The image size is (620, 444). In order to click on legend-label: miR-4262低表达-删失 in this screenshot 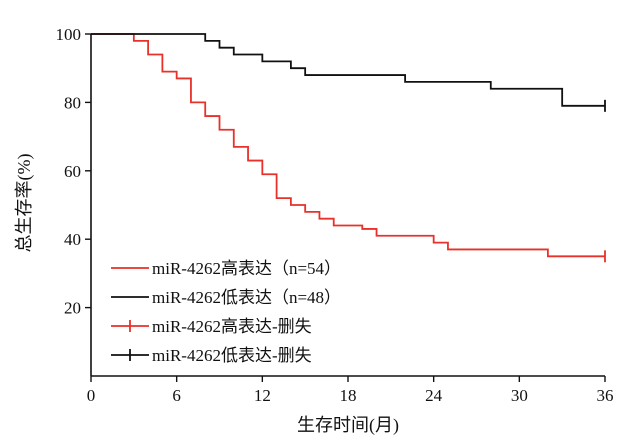, I will do `click(232, 355)`.